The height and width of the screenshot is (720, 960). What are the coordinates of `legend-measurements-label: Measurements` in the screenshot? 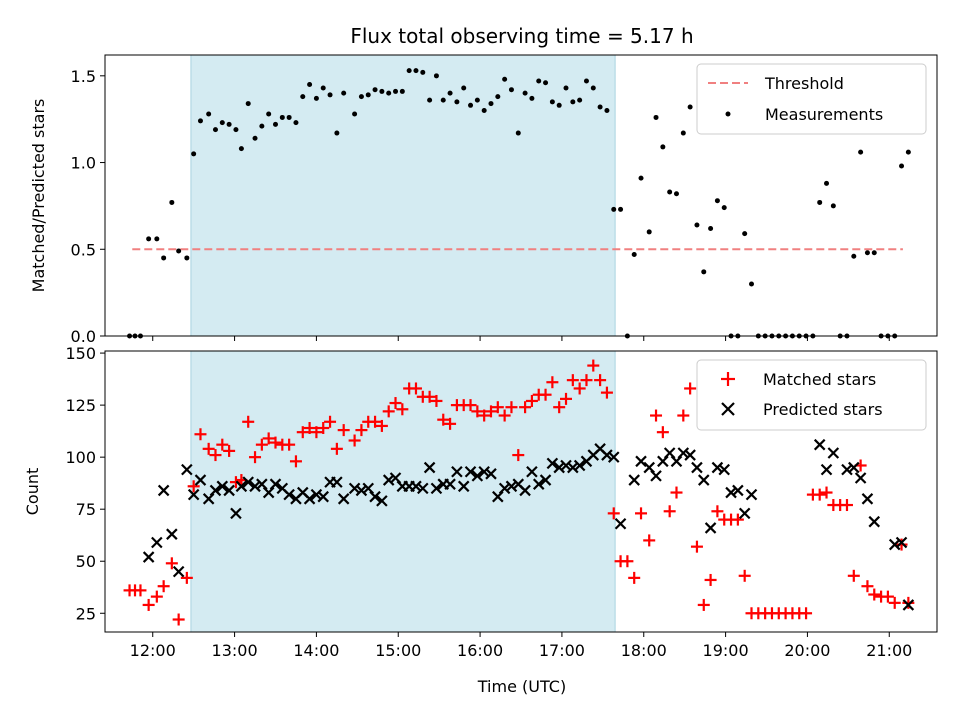 It's located at (824, 114).